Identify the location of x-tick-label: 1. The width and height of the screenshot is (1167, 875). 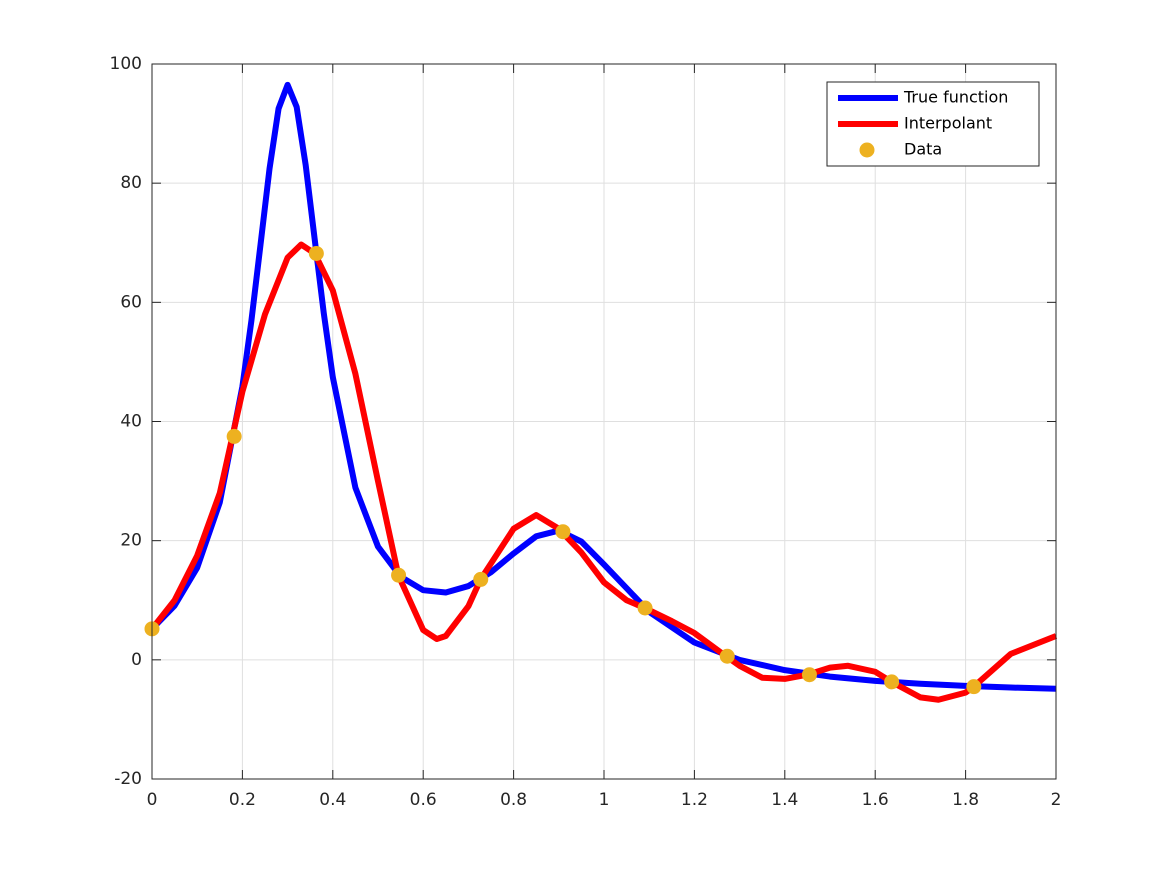
(604, 800).